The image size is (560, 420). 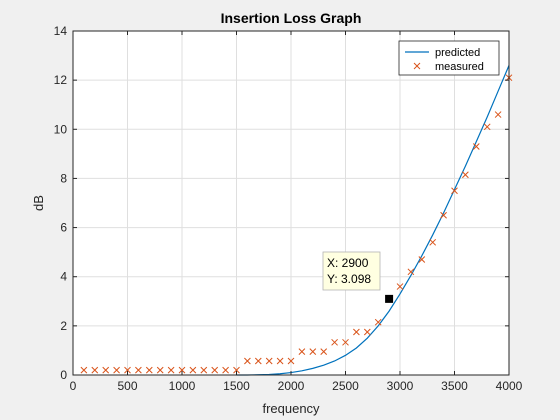 I want to click on x-tick-label: 2500, so click(x=345, y=386).